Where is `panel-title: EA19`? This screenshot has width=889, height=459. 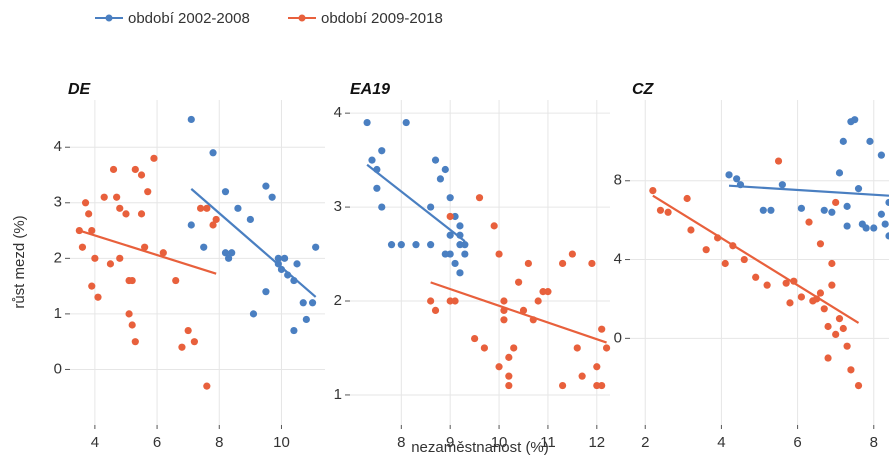
panel-title: EA19 is located at coordinates (370, 89).